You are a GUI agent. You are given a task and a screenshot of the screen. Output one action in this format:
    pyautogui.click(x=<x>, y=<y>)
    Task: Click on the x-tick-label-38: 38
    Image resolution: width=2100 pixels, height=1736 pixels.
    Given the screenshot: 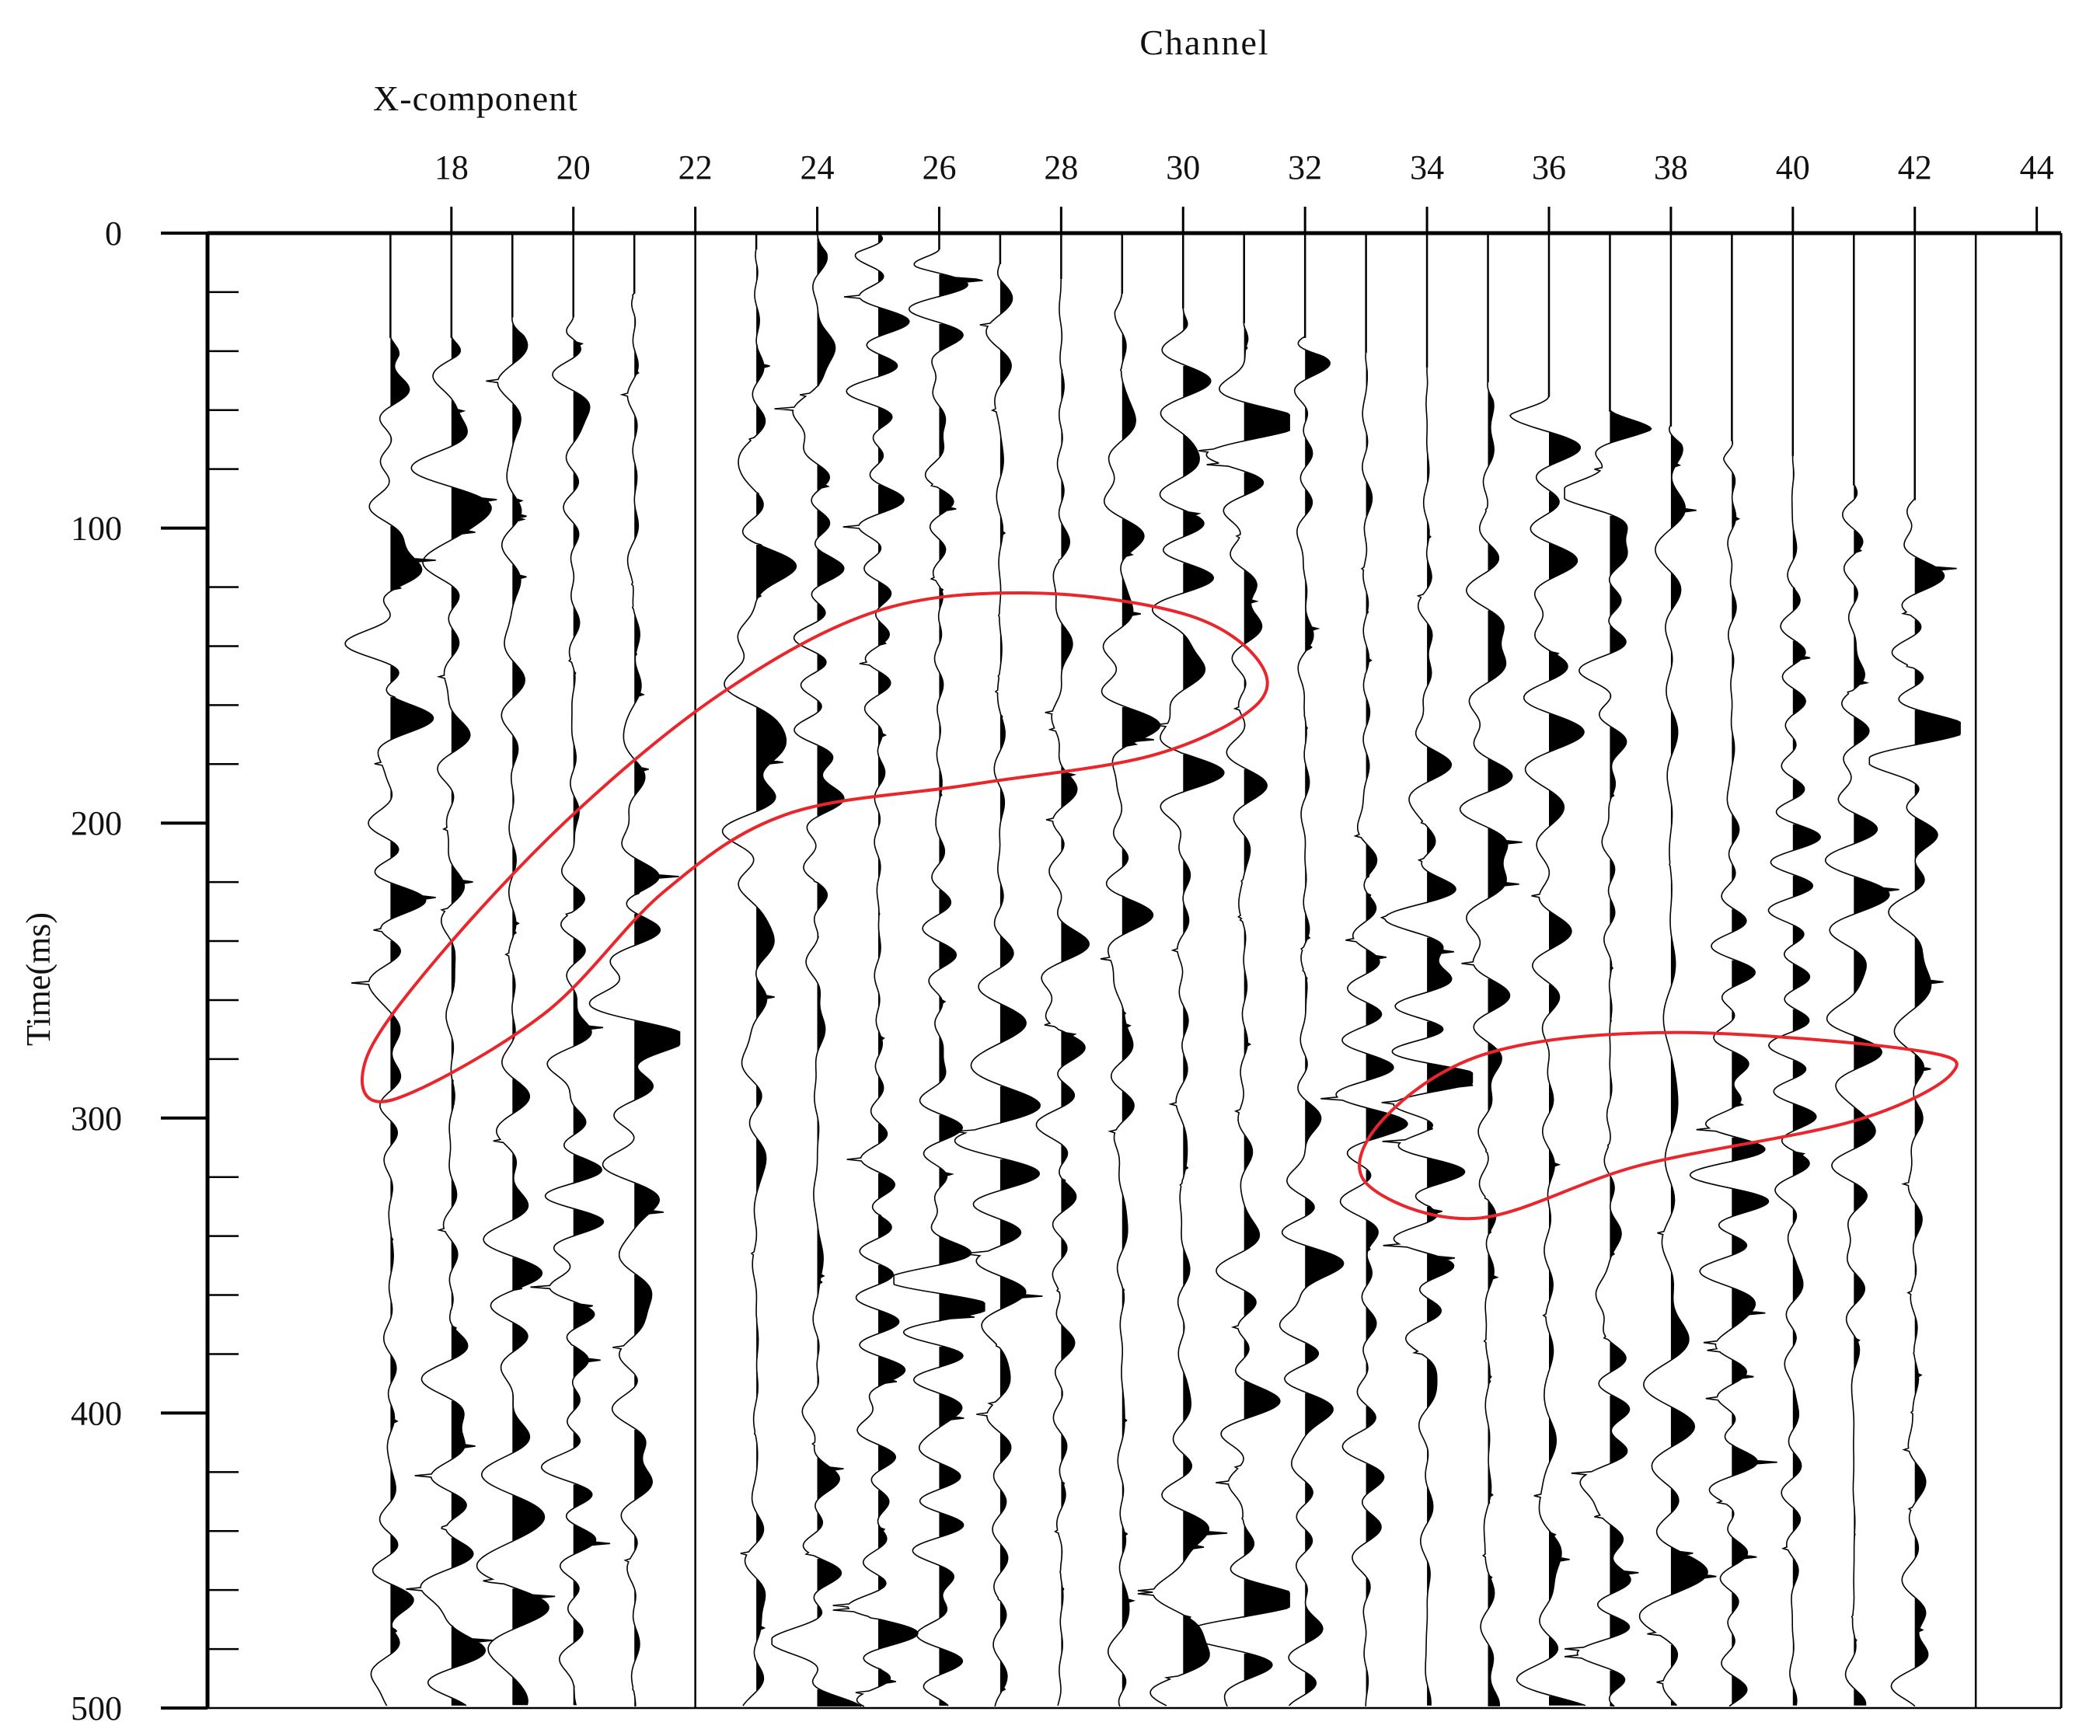 What is the action you would take?
    pyautogui.click(x=1671, y=167)
    